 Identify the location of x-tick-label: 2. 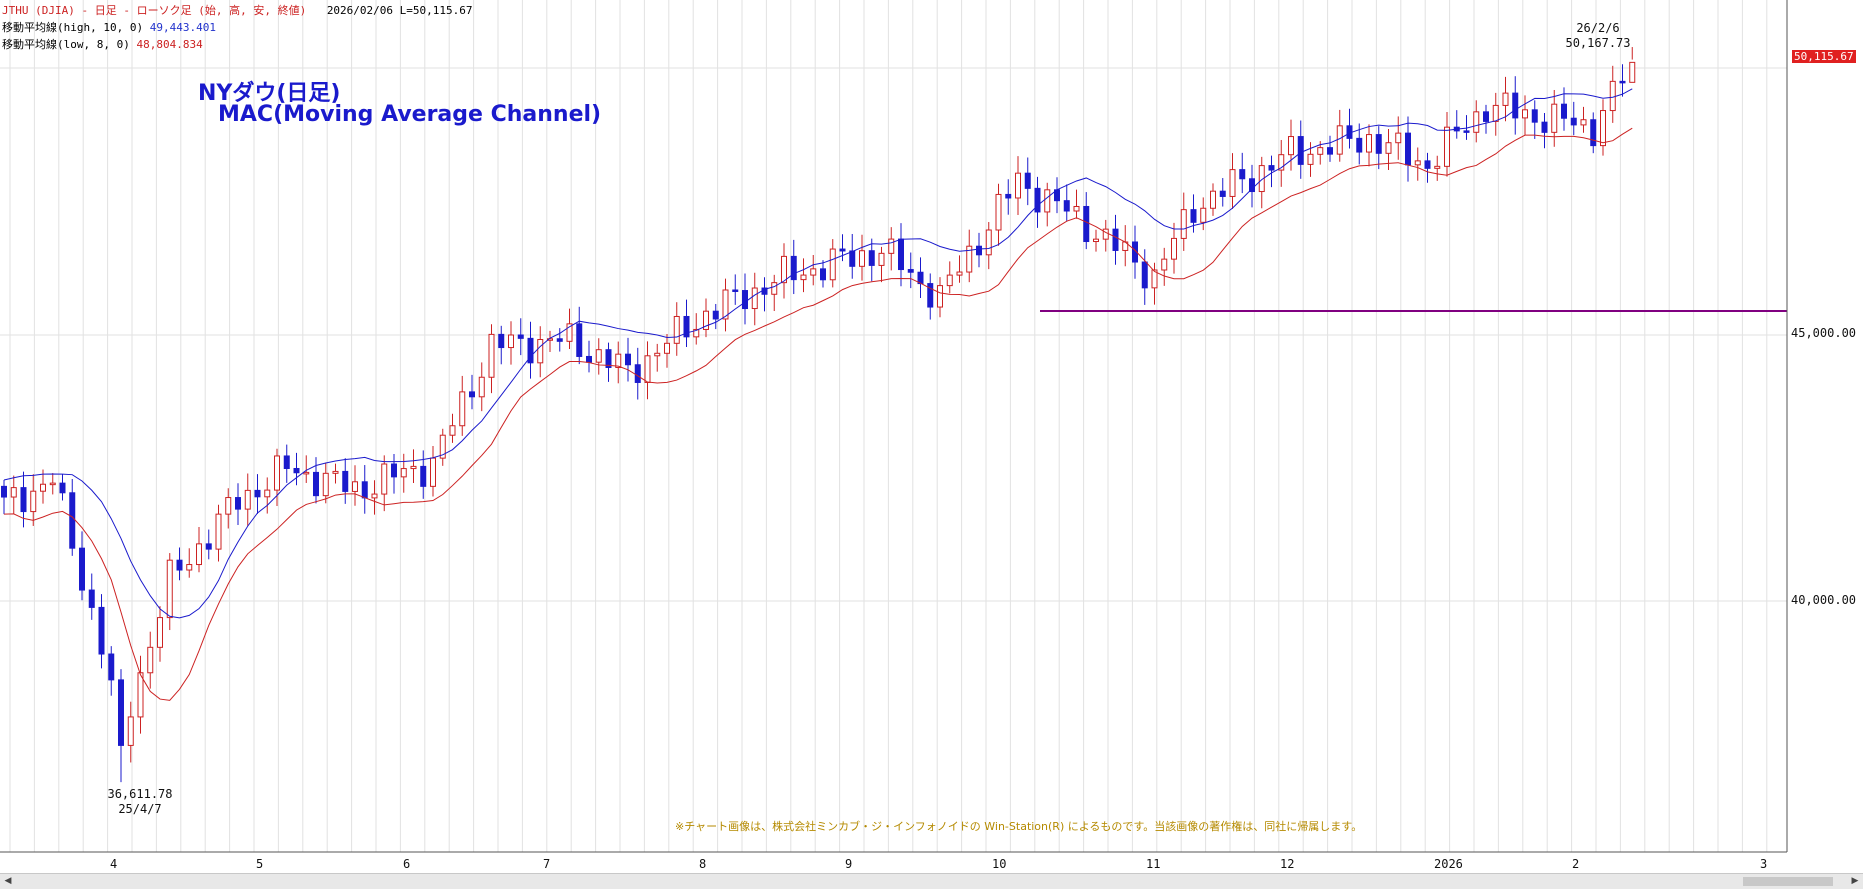
(1576, 864).